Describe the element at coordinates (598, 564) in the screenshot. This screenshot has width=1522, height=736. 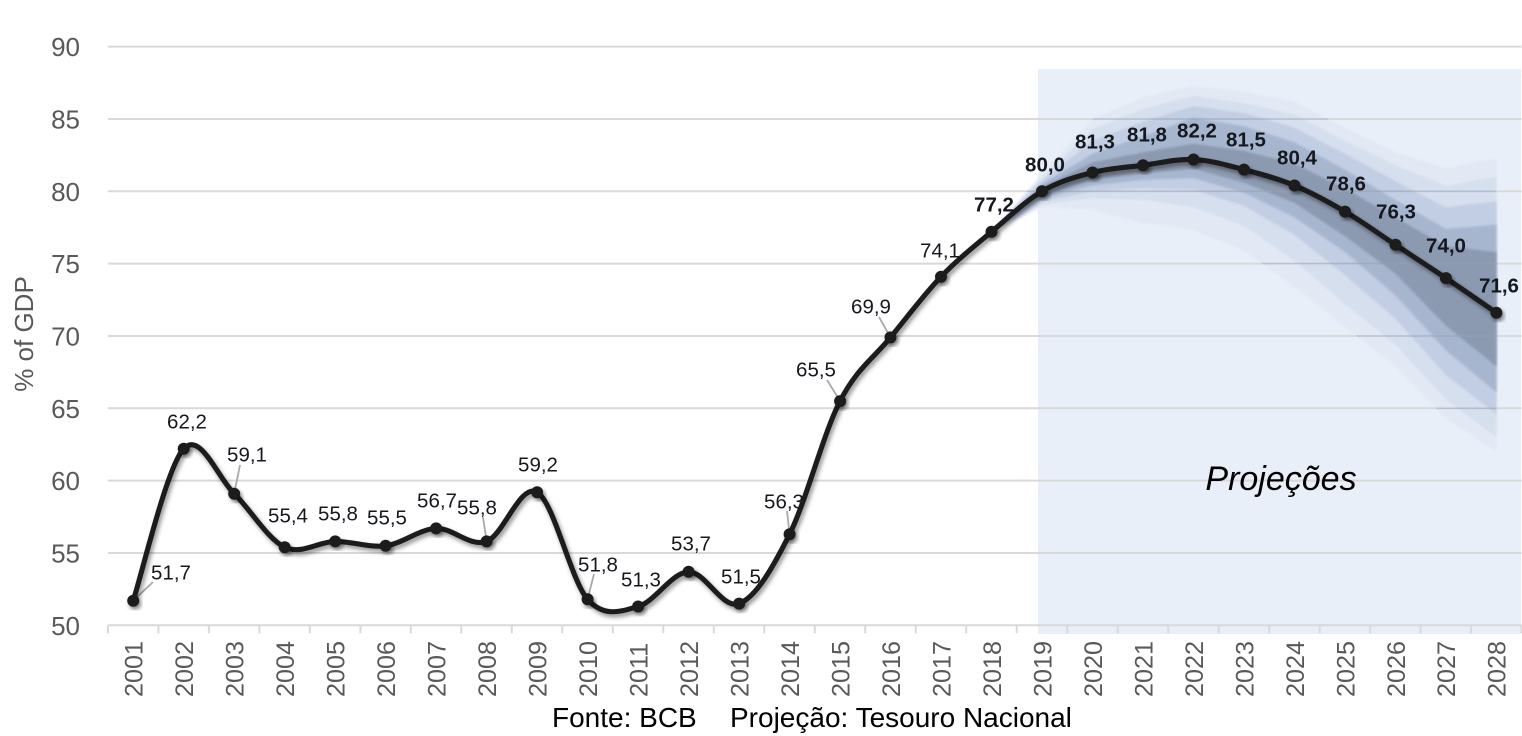
I see `svg-text: 51,8` at that location.